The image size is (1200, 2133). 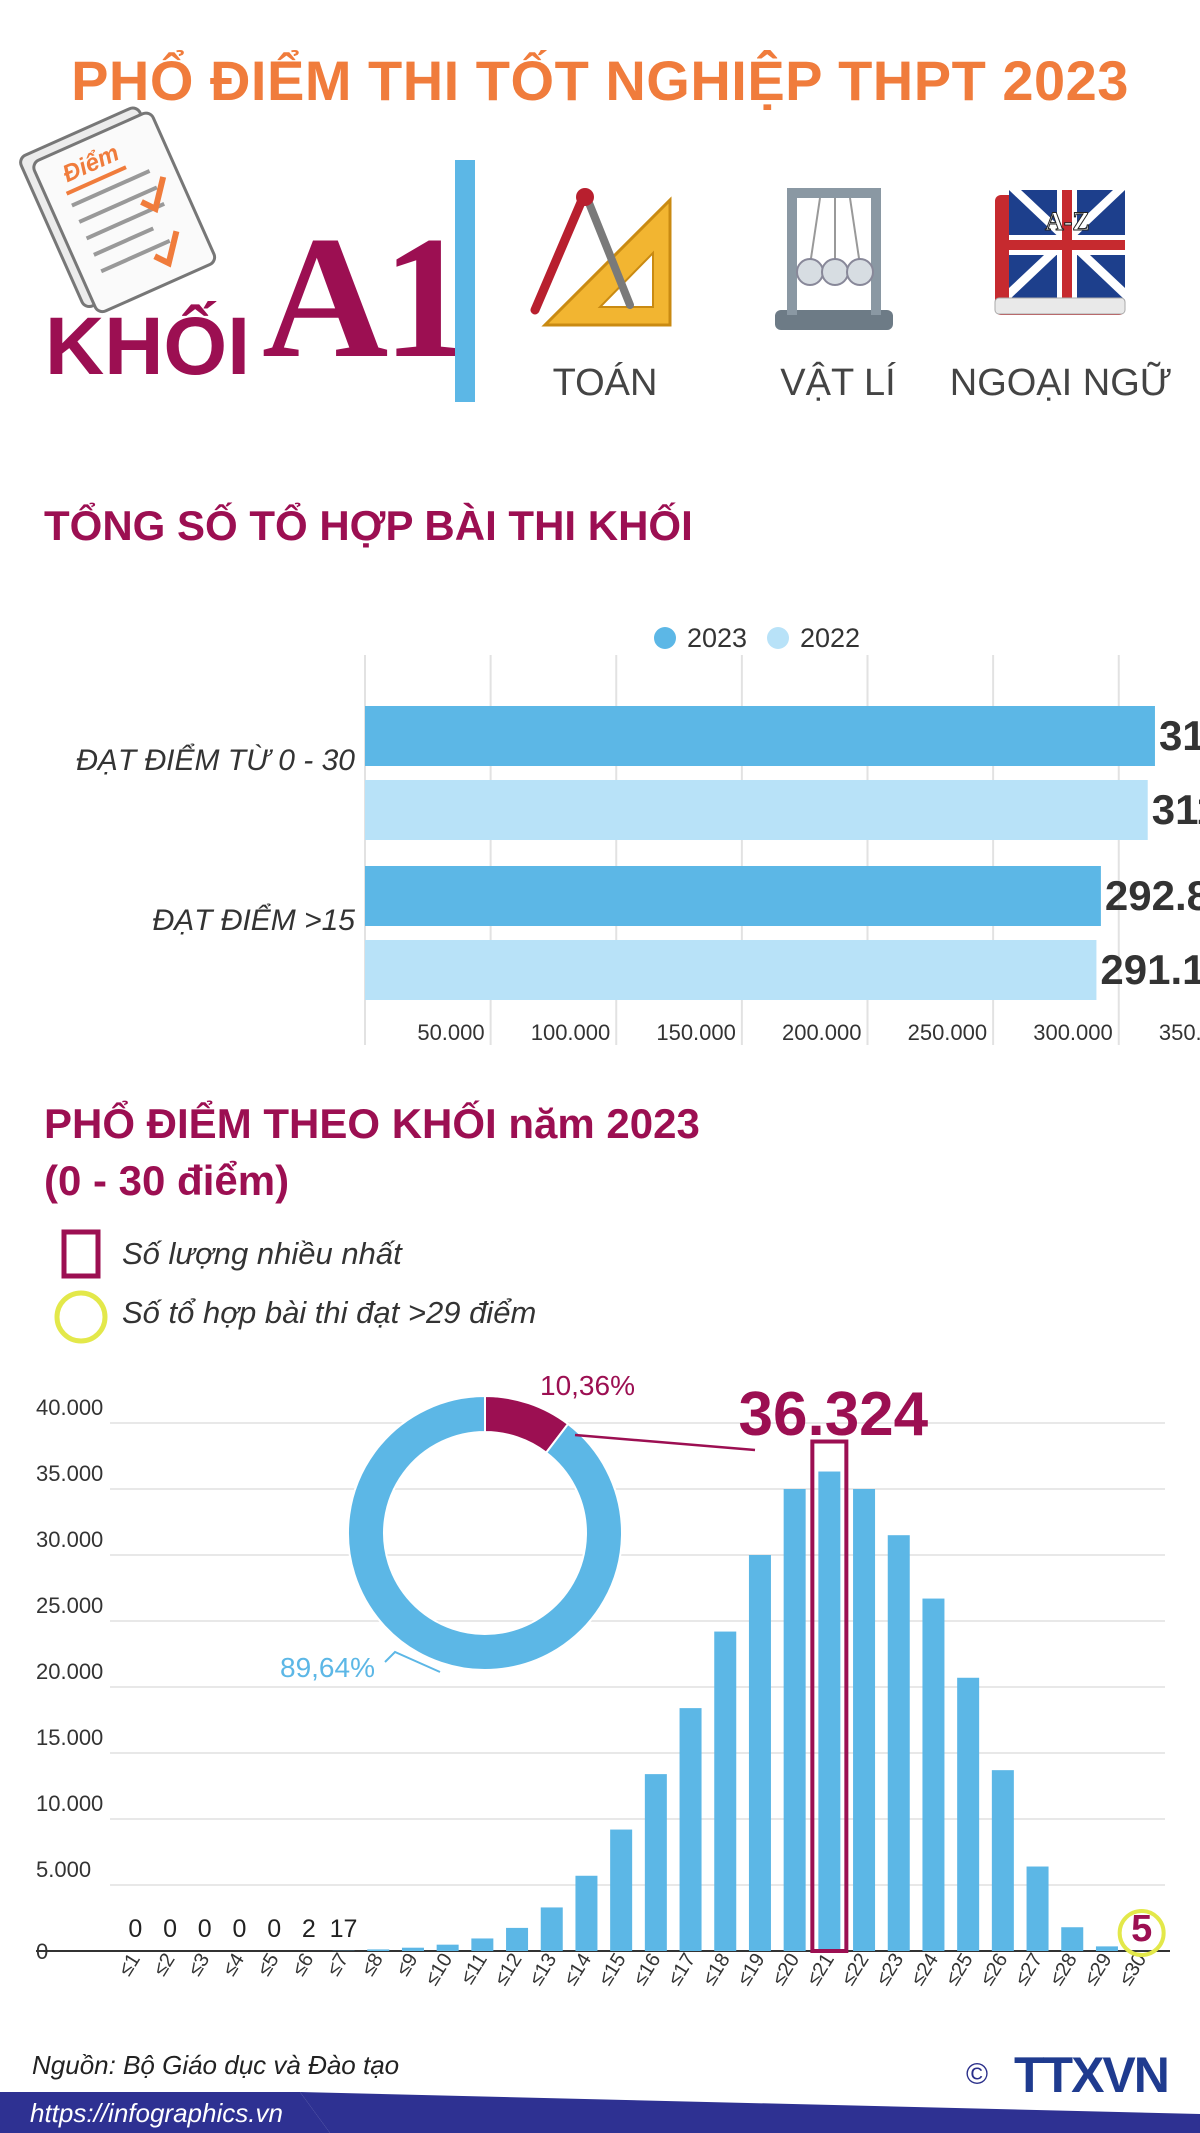 What do you see at coordinates (543, 1970) in the screenshot?
I see `v-xtick-label: ≤13` at bounding box center [543, 1970].